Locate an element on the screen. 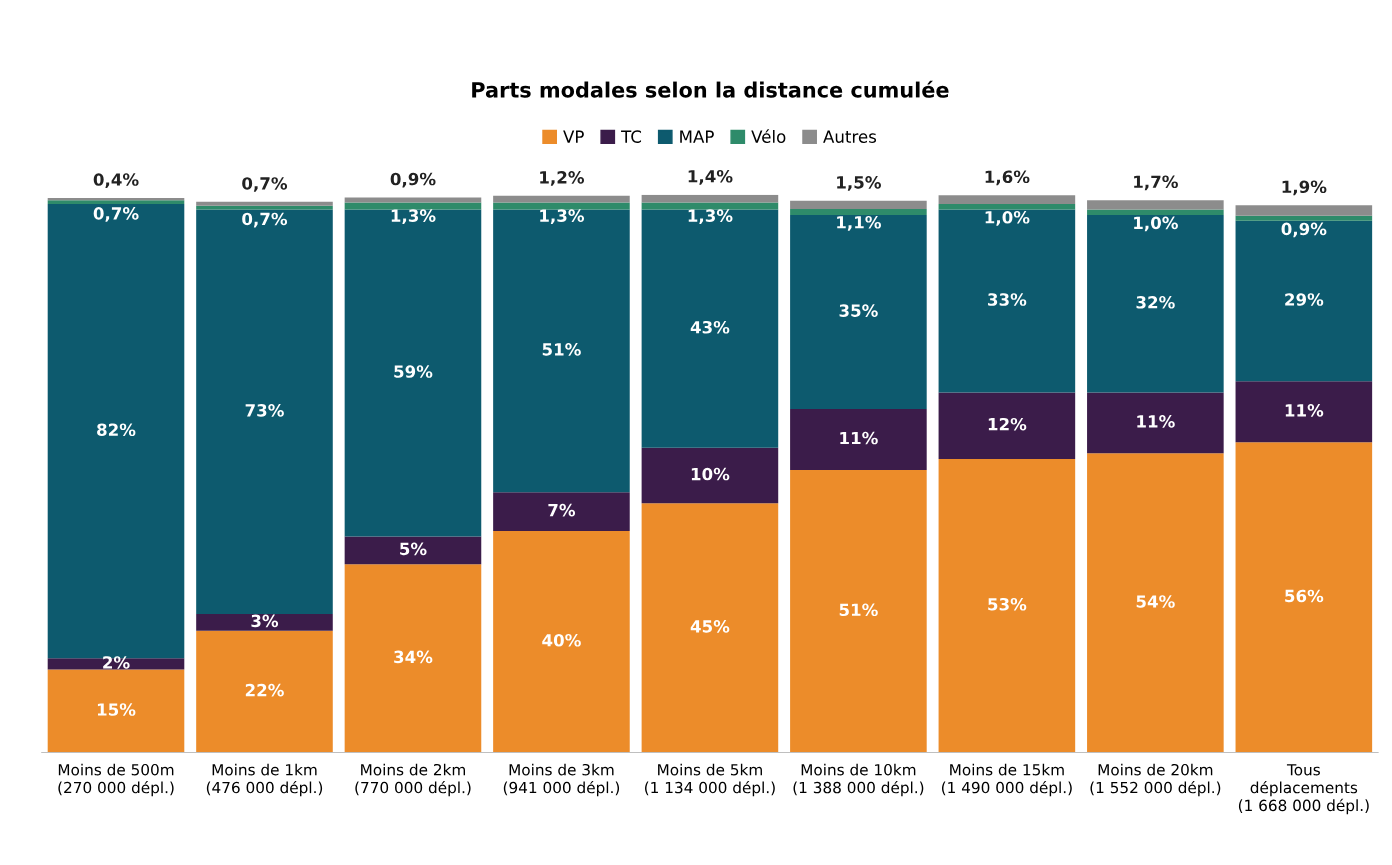 The width and height of the screenshot is (1392, 865). data-label: 10% is located at coordinates (710, 474).